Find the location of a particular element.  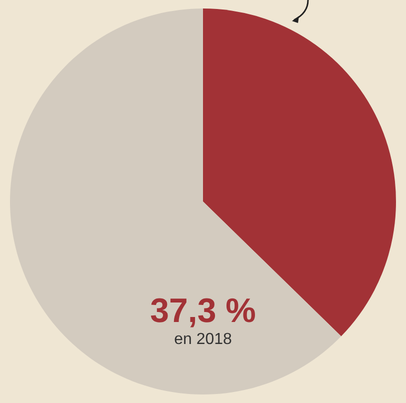

text: en 2018 is located at coordinates (203, 340).